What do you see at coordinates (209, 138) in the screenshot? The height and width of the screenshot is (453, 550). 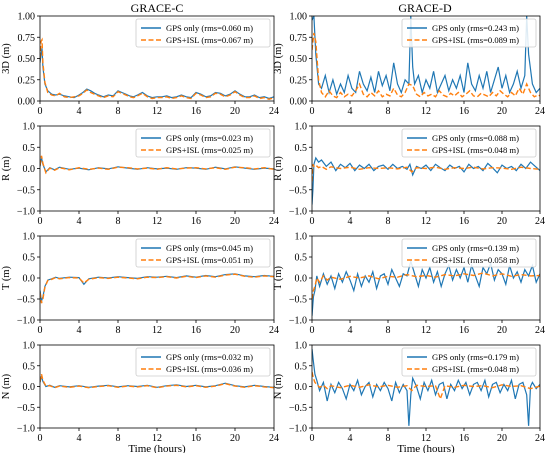 I see `legend-label: GPS only (rms=0.023 m)` at bounding box center [209, 138].